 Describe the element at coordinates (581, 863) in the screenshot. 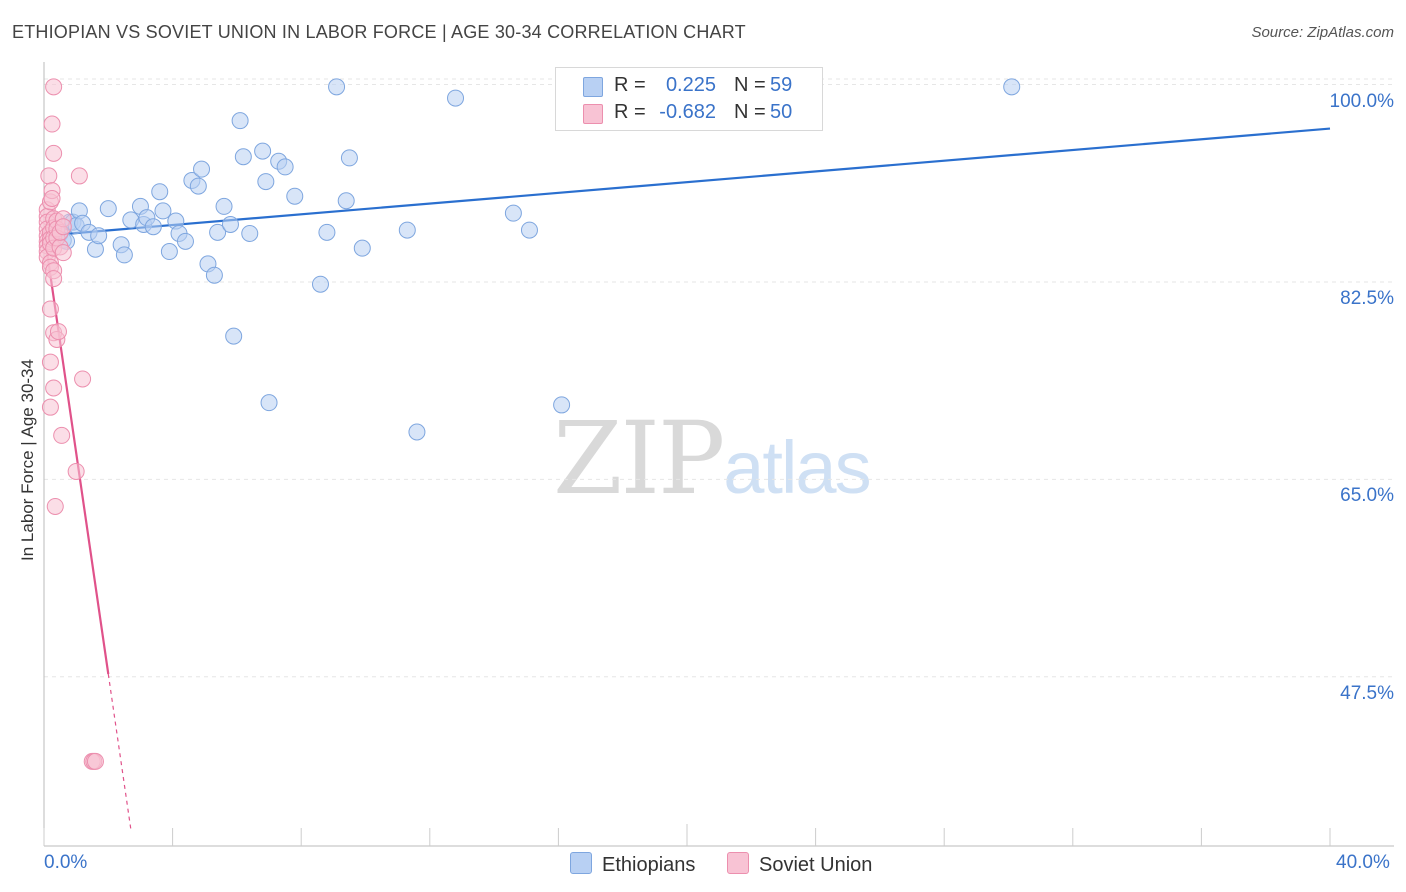

I see `ethiopians-legend-swatch` at that location.